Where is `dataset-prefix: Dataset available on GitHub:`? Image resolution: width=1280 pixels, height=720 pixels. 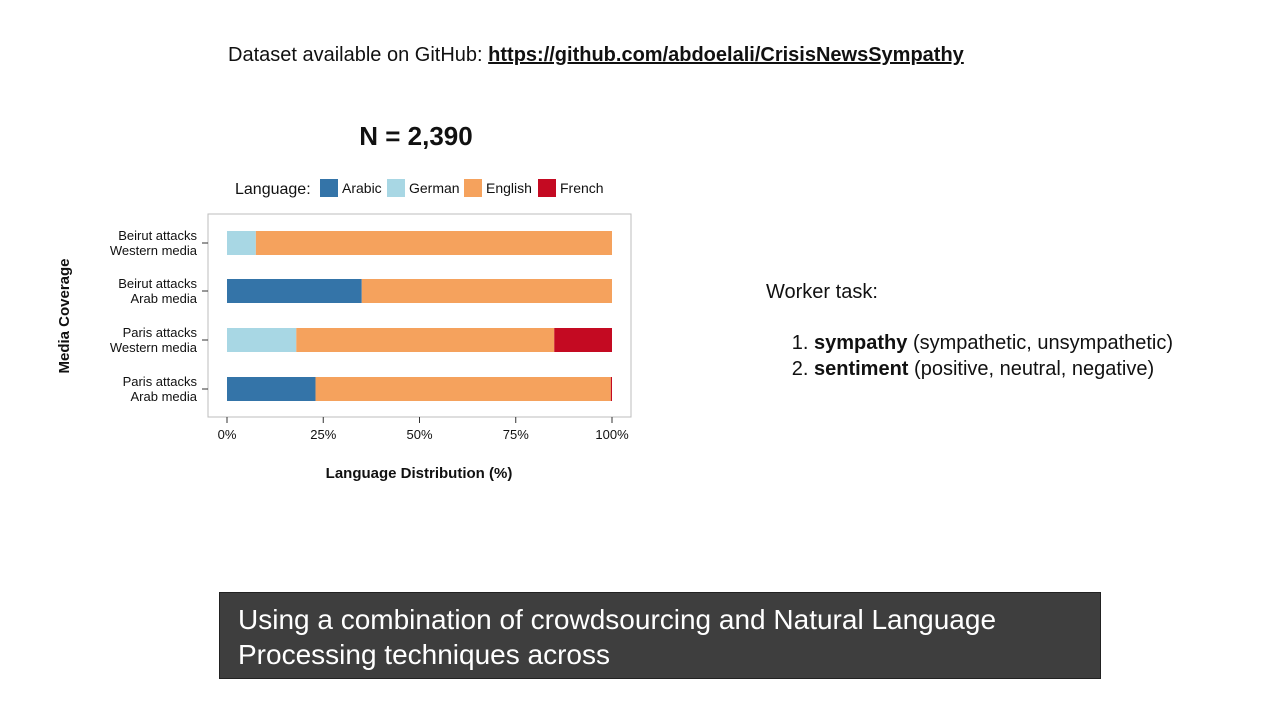 dataset-prefix: Dataset available on GitHub: is located at coordinates (355, 55).